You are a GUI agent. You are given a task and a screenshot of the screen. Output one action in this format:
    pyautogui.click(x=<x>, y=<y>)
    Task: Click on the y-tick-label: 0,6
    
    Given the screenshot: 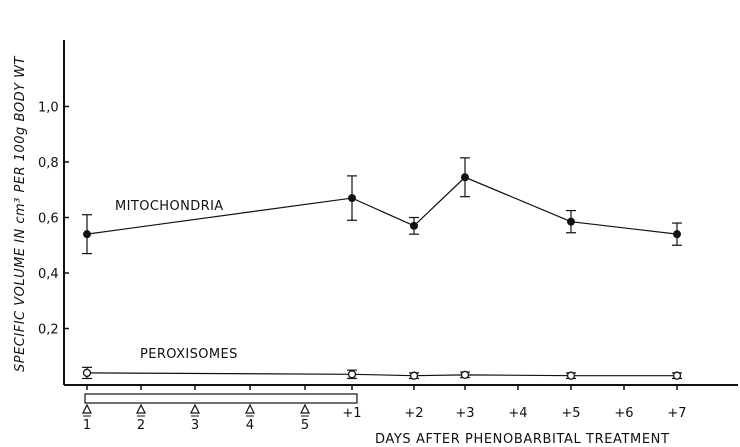 What is the action you would take?
    pyautogui.click(x=48, y=219)
    